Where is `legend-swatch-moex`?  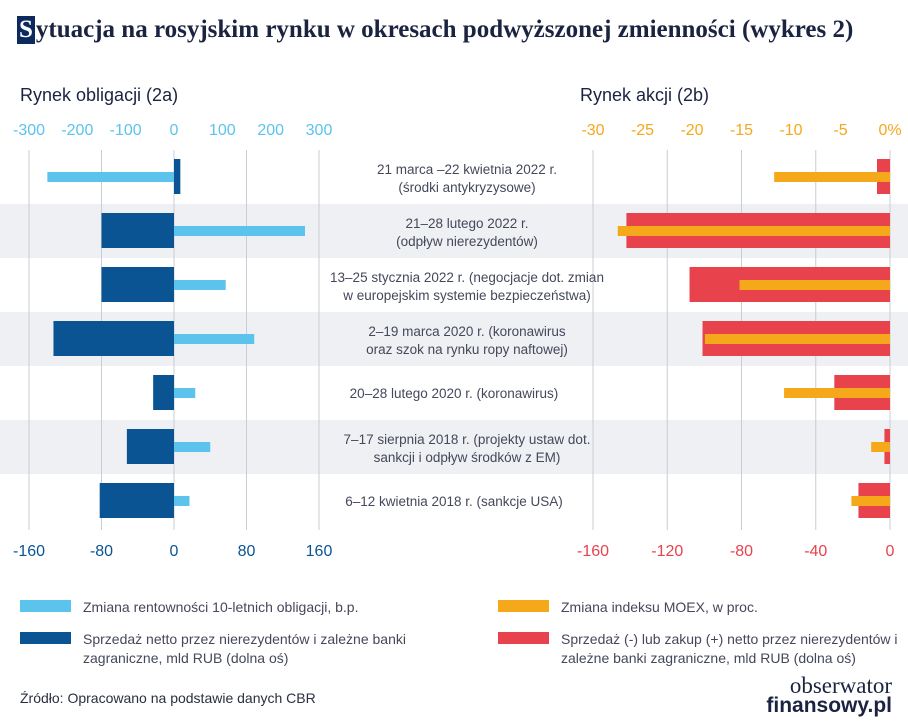
legend-swatch-moex is located at coordinates (523, 606).